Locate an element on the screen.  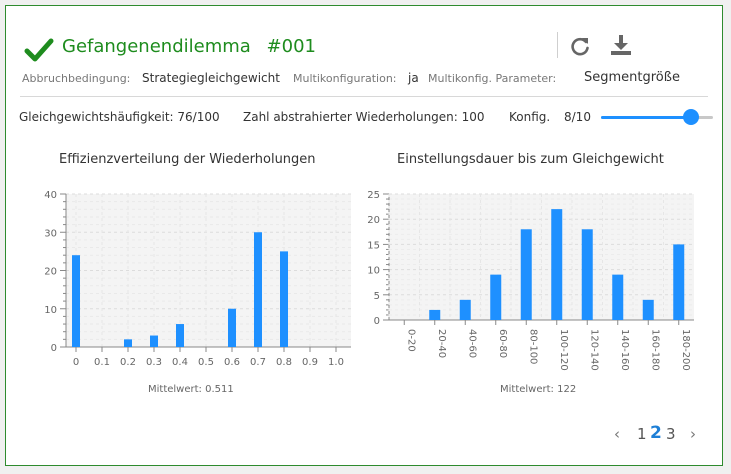
x-tick-label: 120-140 is located at coordinates (593, 350).